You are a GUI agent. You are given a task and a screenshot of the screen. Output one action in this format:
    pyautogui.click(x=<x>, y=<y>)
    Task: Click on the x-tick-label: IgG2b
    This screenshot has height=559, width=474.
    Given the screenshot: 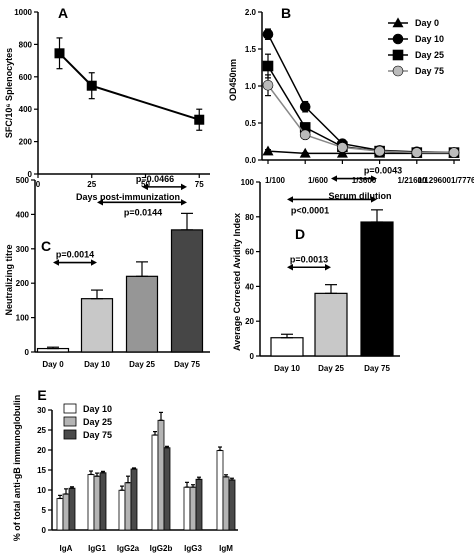 What is the action you would take?
    pyautogui.click(x=161, y=548)
    